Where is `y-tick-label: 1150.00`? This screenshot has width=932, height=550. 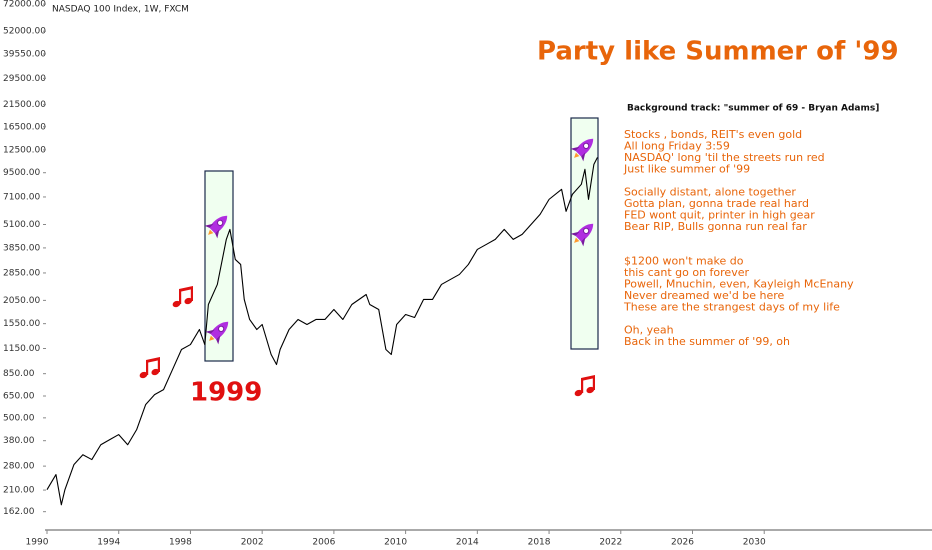 y-tick-label: 1150.00 is located at coordinates (21, 349).